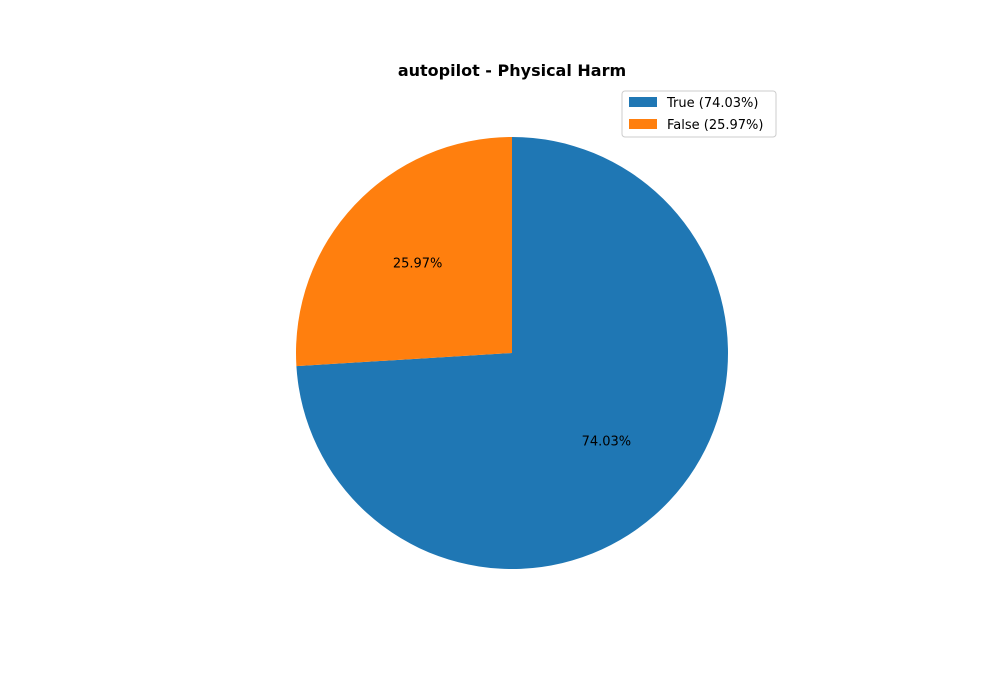  What do you see at coordinates (715, 125) in the screenshot?
I see `legend-label-false: False (25.97%)` at bounding box center [715, 125].